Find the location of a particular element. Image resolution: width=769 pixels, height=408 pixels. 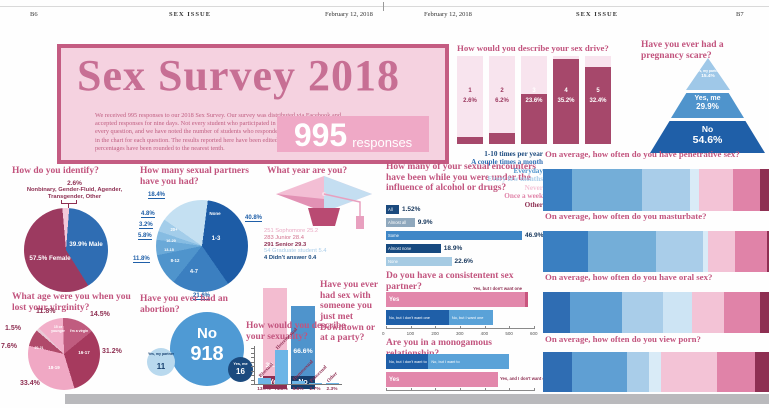

influence-value: 22.6% is located at coordinates (463, 261).